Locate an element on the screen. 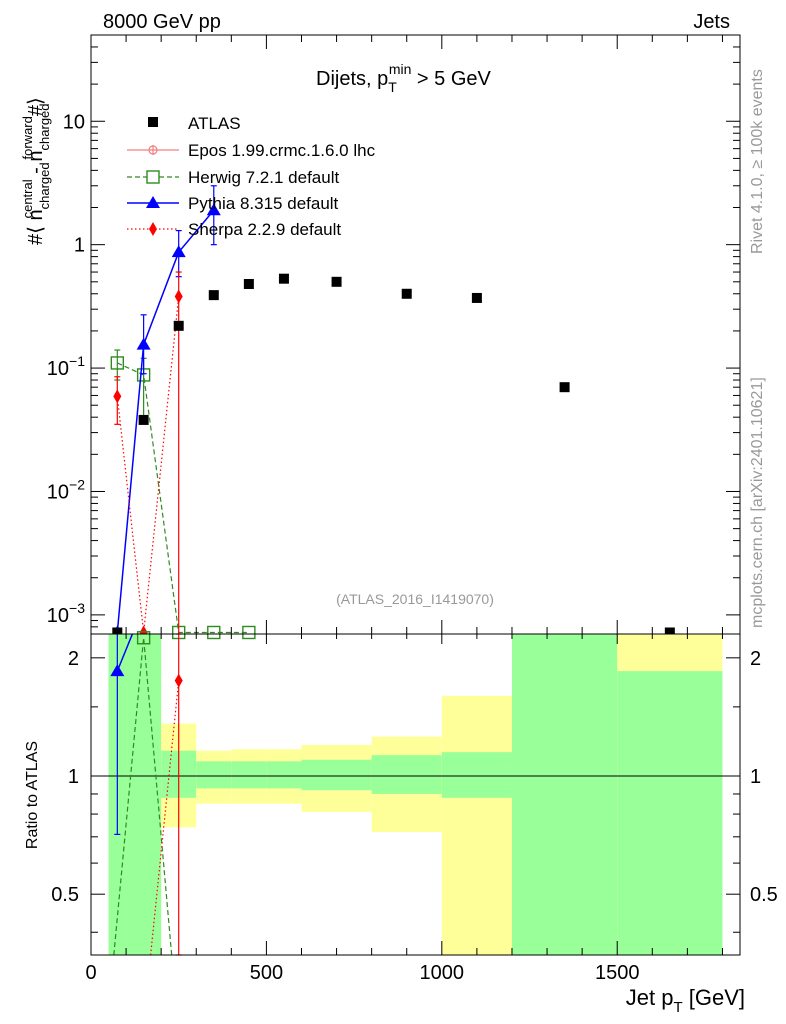 The image size is (786, 1024). ylabel-sup1: central is located at coordinates (27, 198).